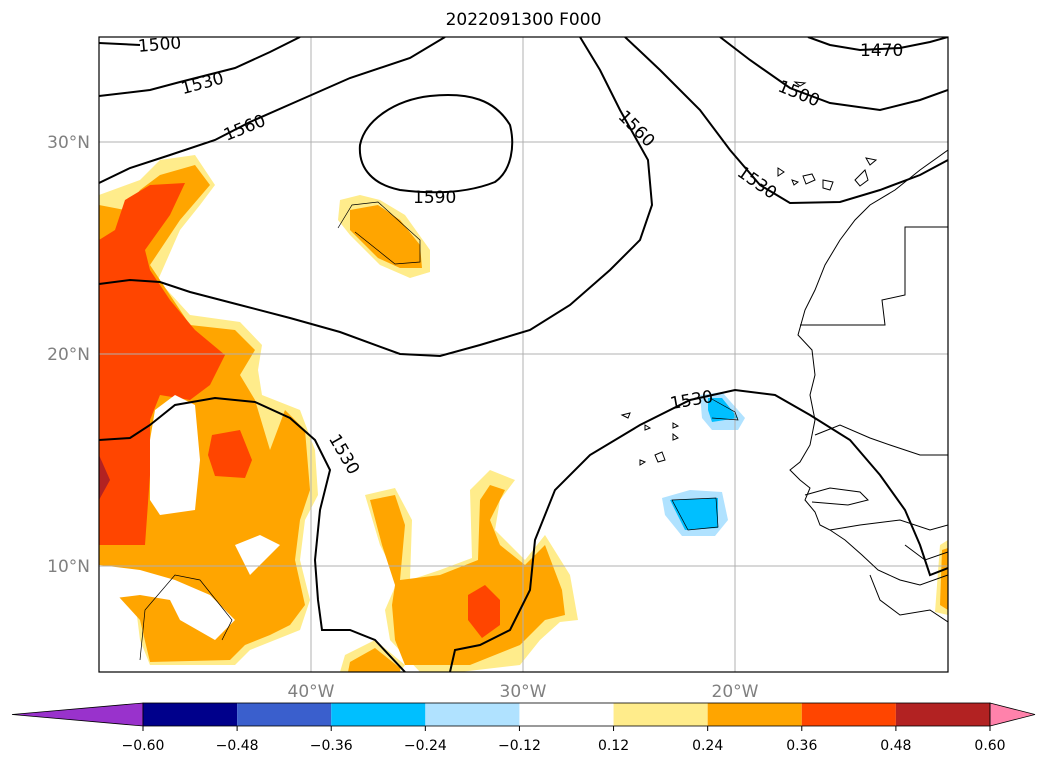  Describe the element at coordinates (735, 692) in the screenshot. I see `lon-label: 20°W` at that location.